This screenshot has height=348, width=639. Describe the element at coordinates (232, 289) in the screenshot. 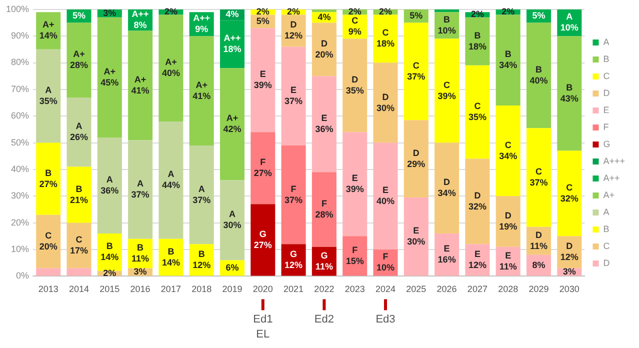

I see `x-tick-label: 2019` at that location.